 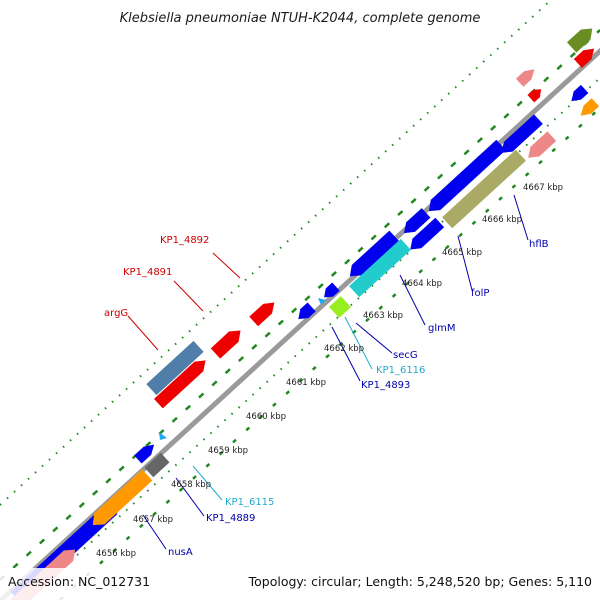 What do you see at coordinates (116, 554) in the screenshot?
I see `kbp-tick-label: 4656 kbp` at bounding box center [116, 554].